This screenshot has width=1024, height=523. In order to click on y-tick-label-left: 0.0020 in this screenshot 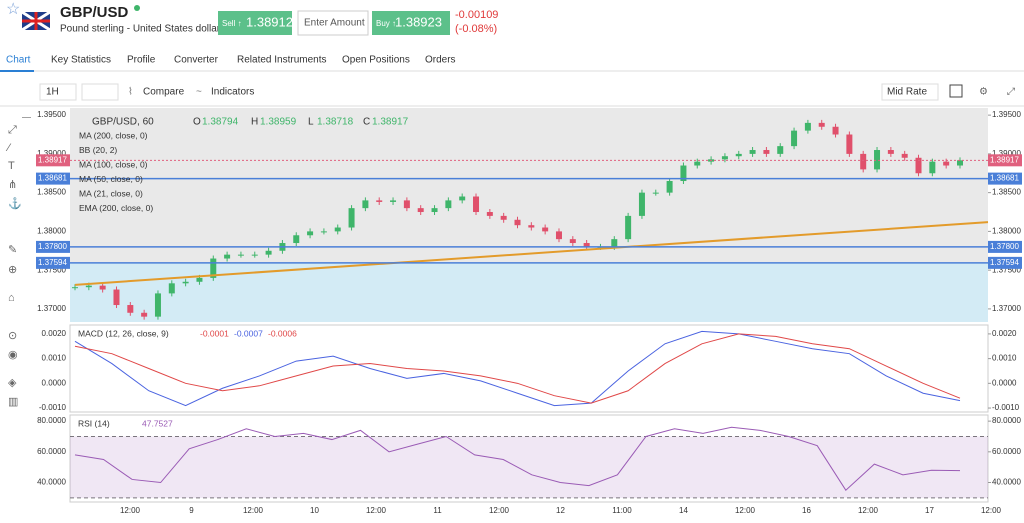, I will do `click(54, 333)`.